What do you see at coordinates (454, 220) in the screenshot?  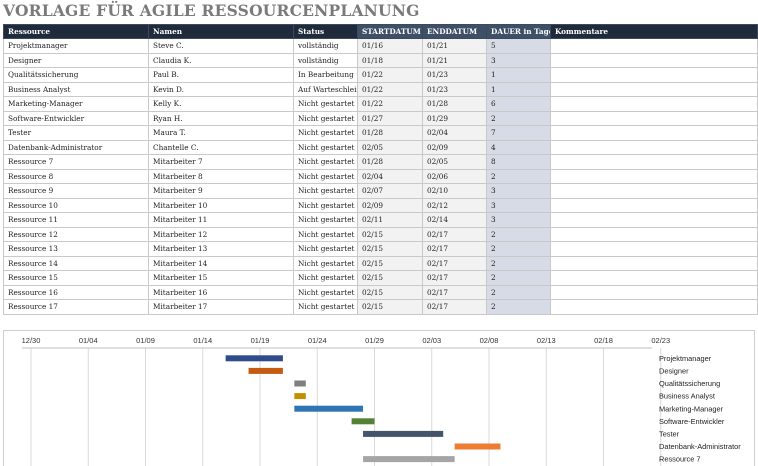 I see `cell-end-date: 02/14` at bounding box center [454, 220].